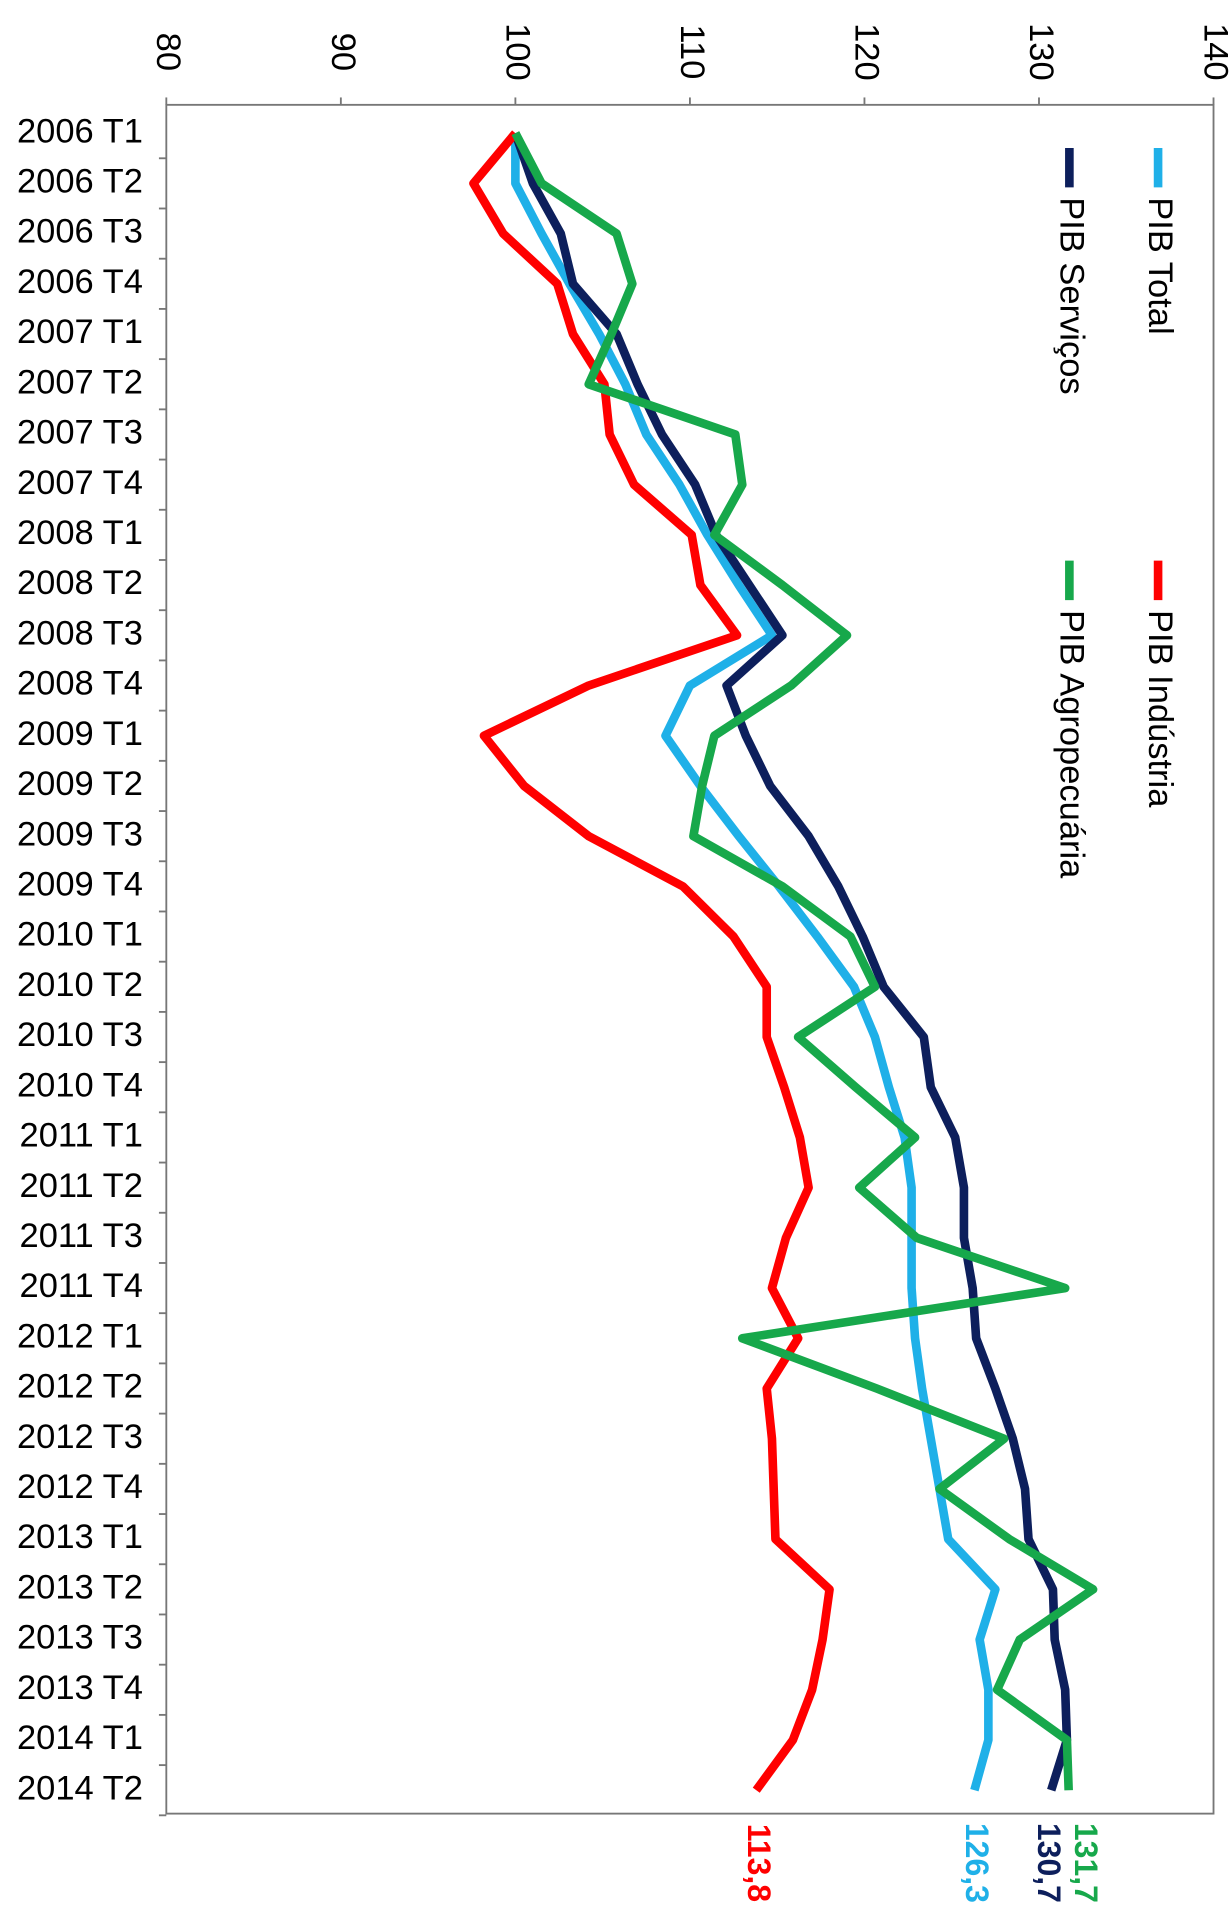 This screenshot has width=1232, height=1916. What do you see at coordinates (80, 382) in the screenshot?
I see `category-label: 2007 T2` at bounding box center [80, 382].